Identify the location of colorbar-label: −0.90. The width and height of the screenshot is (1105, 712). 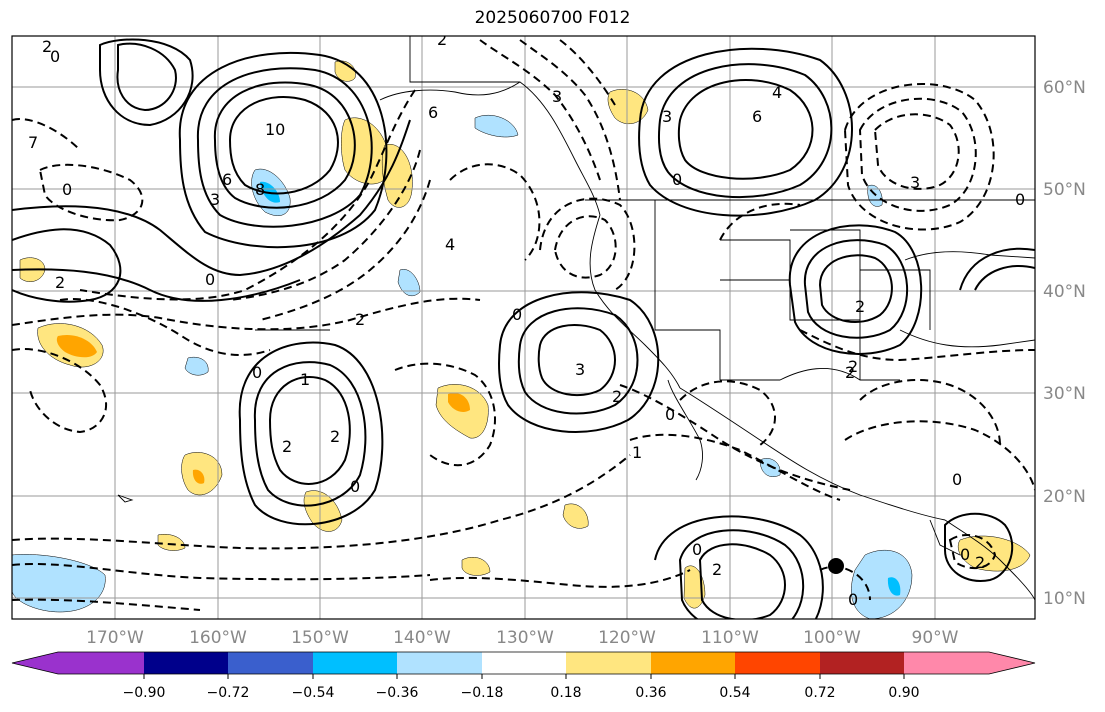
(144, 693).